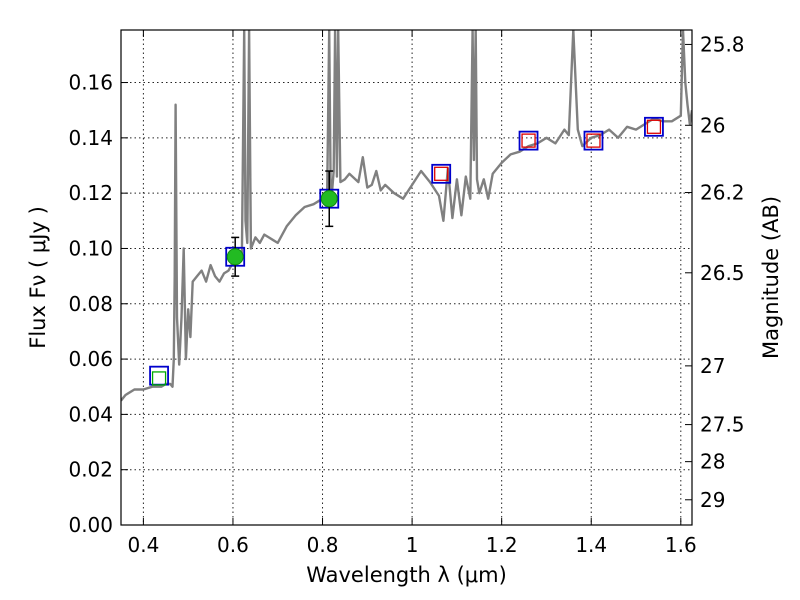  What do you see at coordinates (681, 545) in the screenshot?
I see `x-tick-label: 1.6` at bounding box center [681, 545].